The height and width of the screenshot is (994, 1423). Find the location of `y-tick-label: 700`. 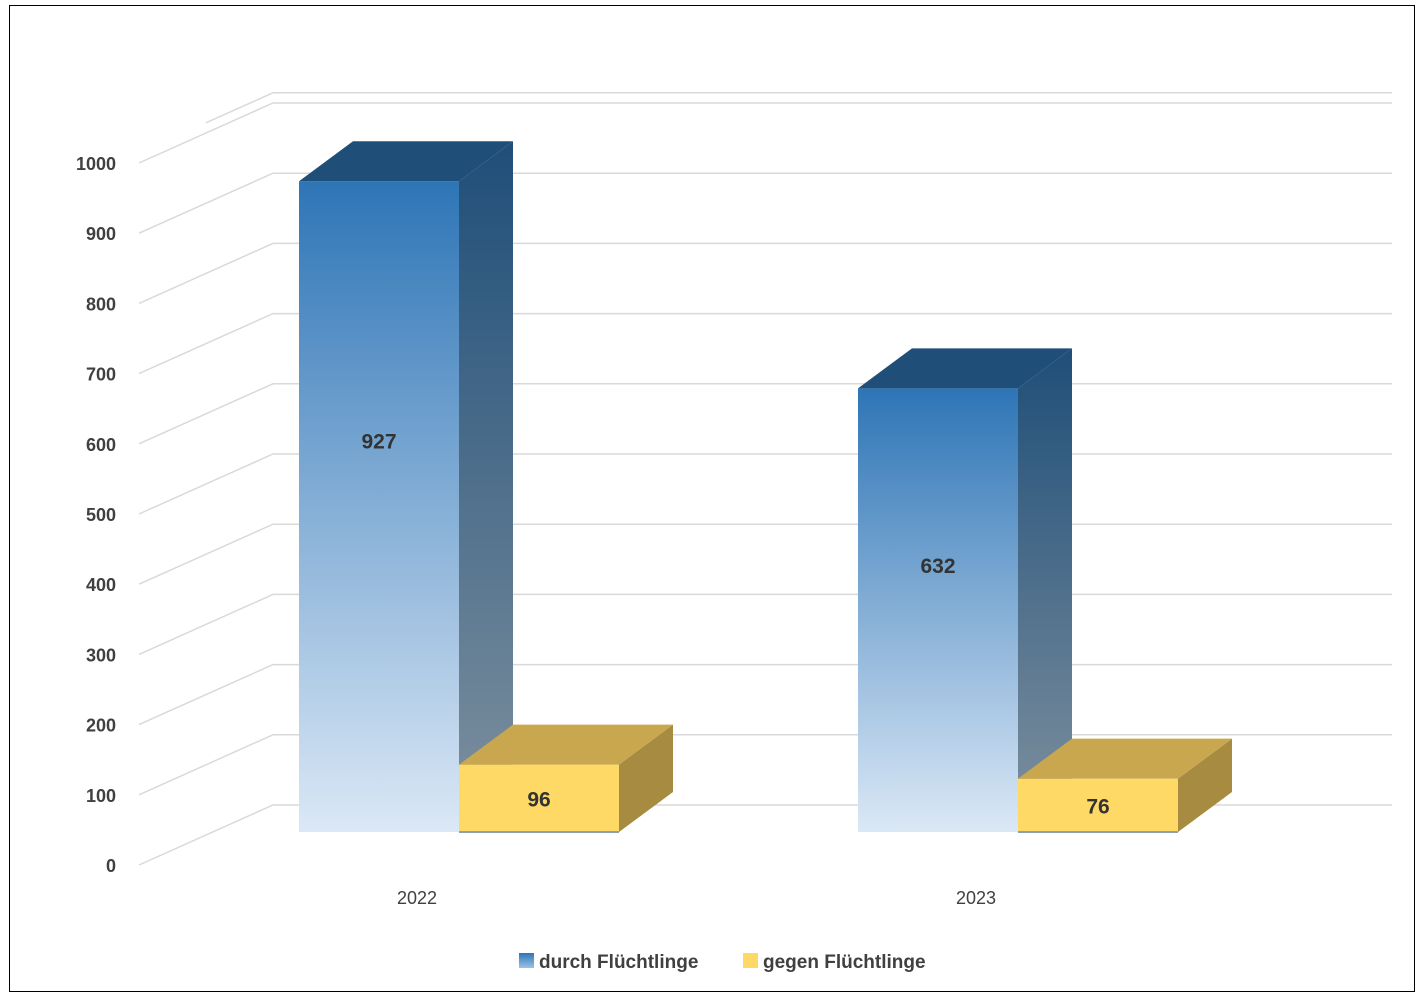

y-tick-label: 700 is located at coordinates (101, 375).